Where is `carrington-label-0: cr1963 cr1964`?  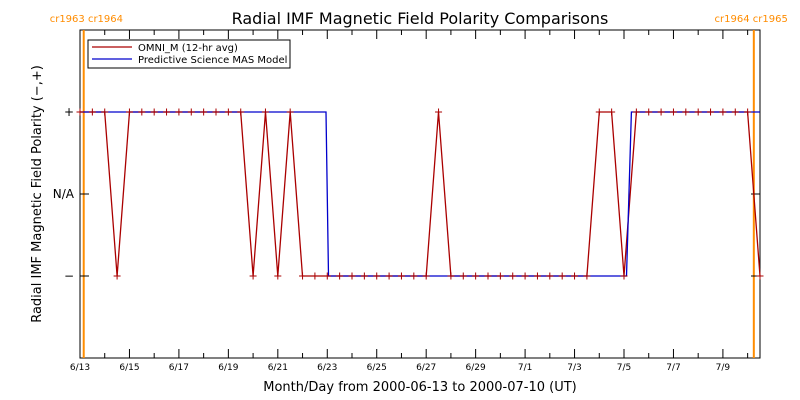 carrington-label-0: cr1963 cr1964 is located at coordinates (86, 19).